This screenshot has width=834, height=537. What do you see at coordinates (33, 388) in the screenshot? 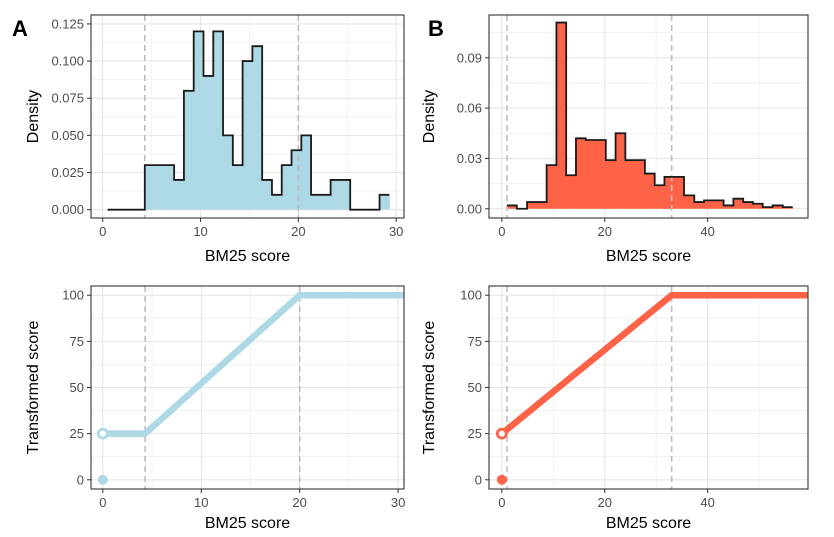
I see `y-axis-title: Transformed score` at bounding box center [33, 388].